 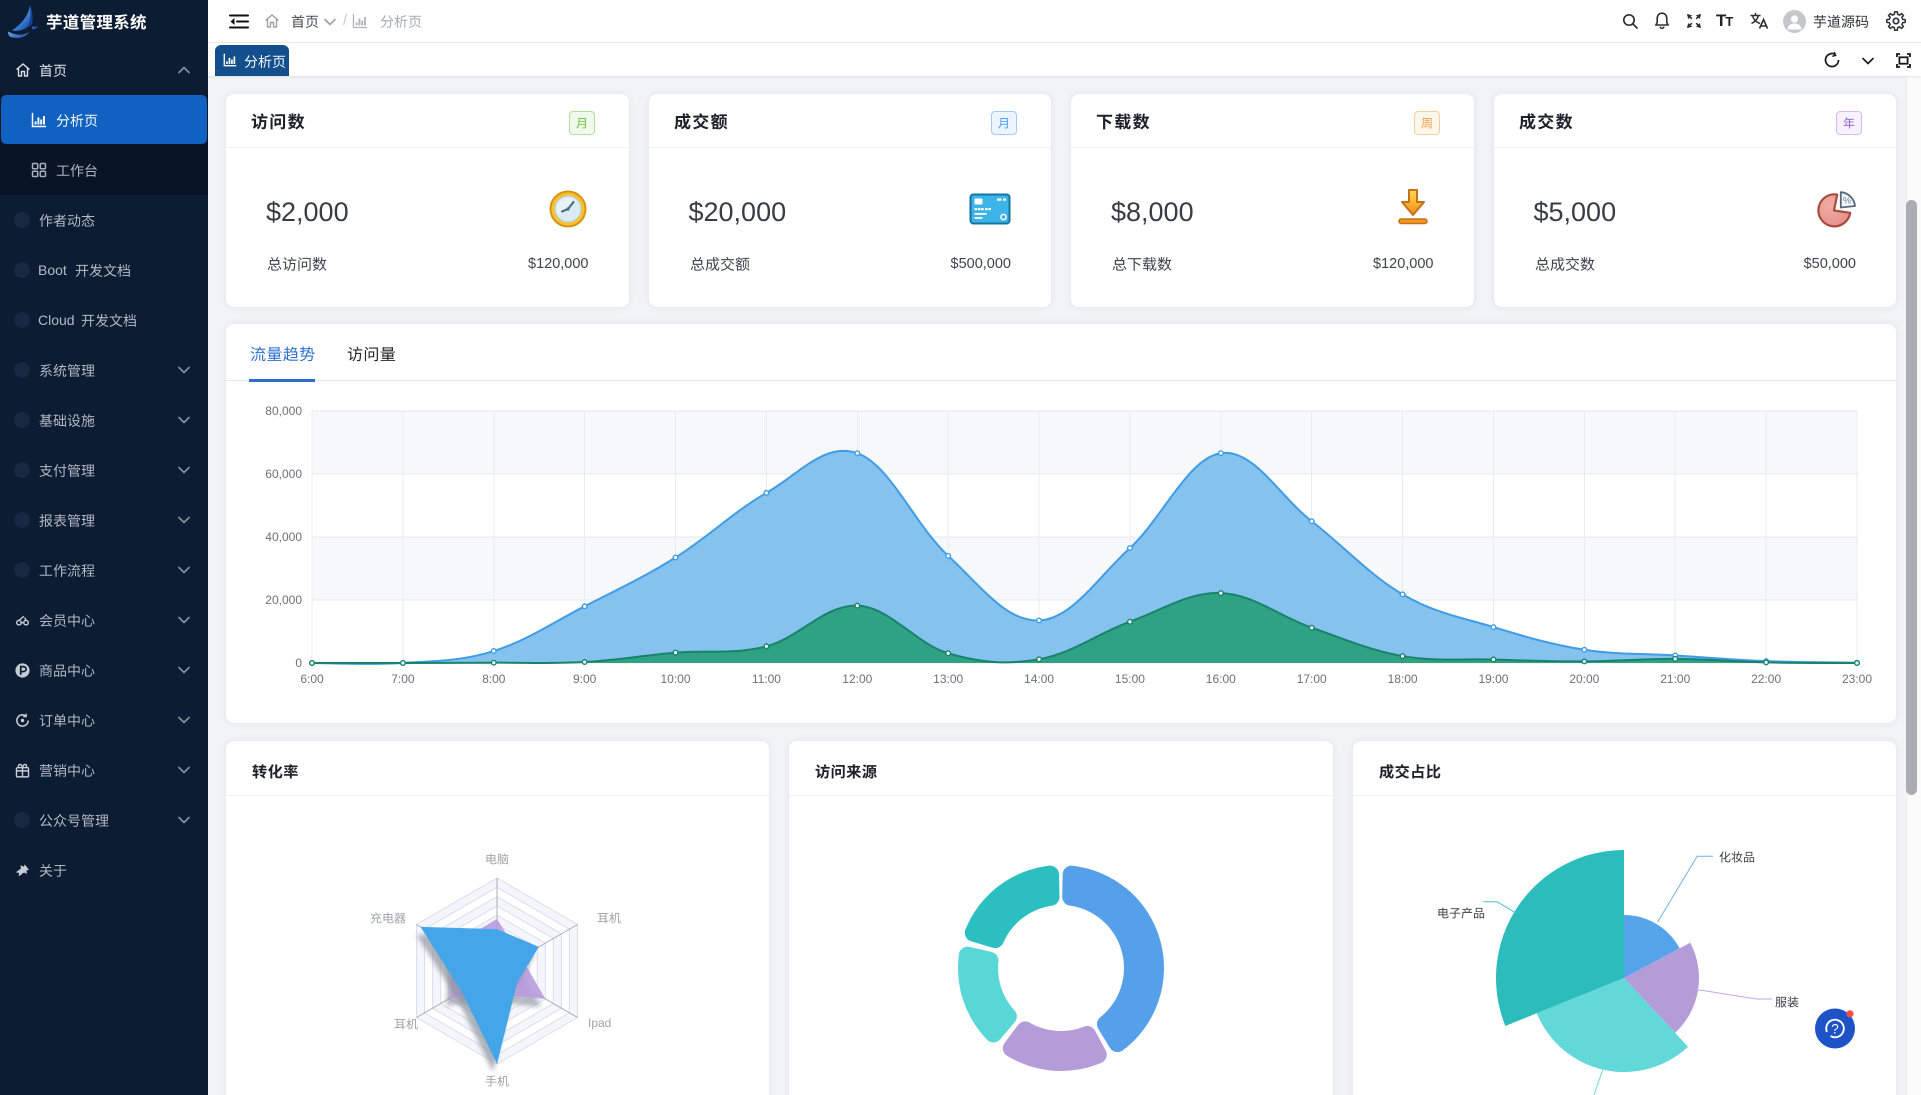 I want to click on svg-text: 6:00, so click(x=312, y=679).